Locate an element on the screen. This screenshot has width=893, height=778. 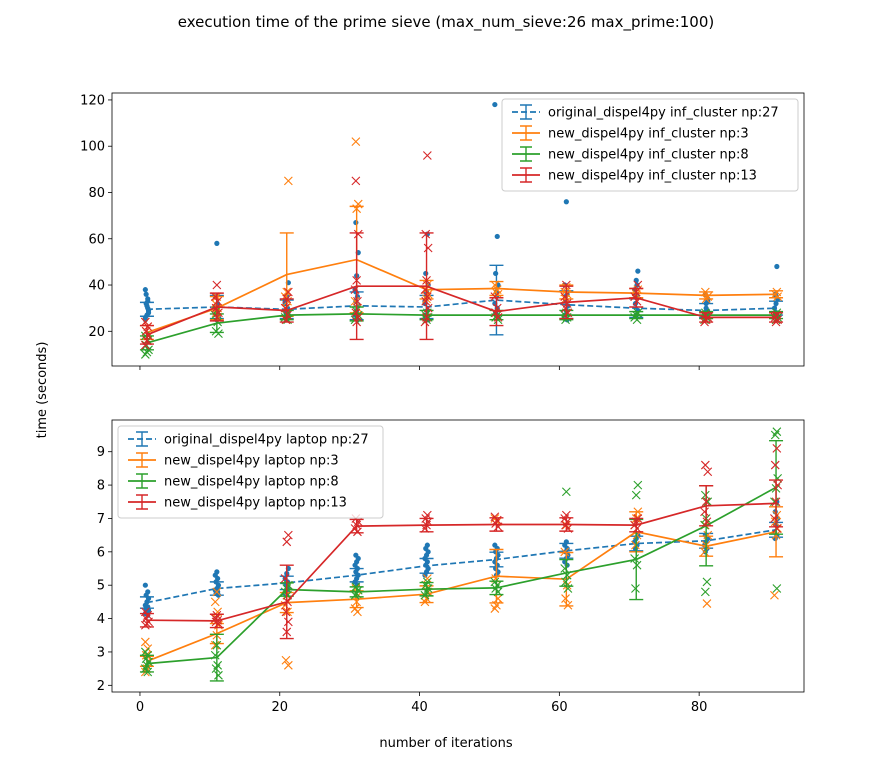
y-tick-label: 7 is located at coordinates (101, 519).